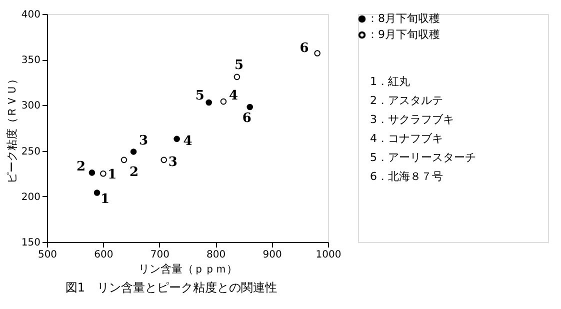  What do you see at coordinates (104, 255) in the screenshot?
I see `x-tick-label: 600` at bounding box center [104, 255].